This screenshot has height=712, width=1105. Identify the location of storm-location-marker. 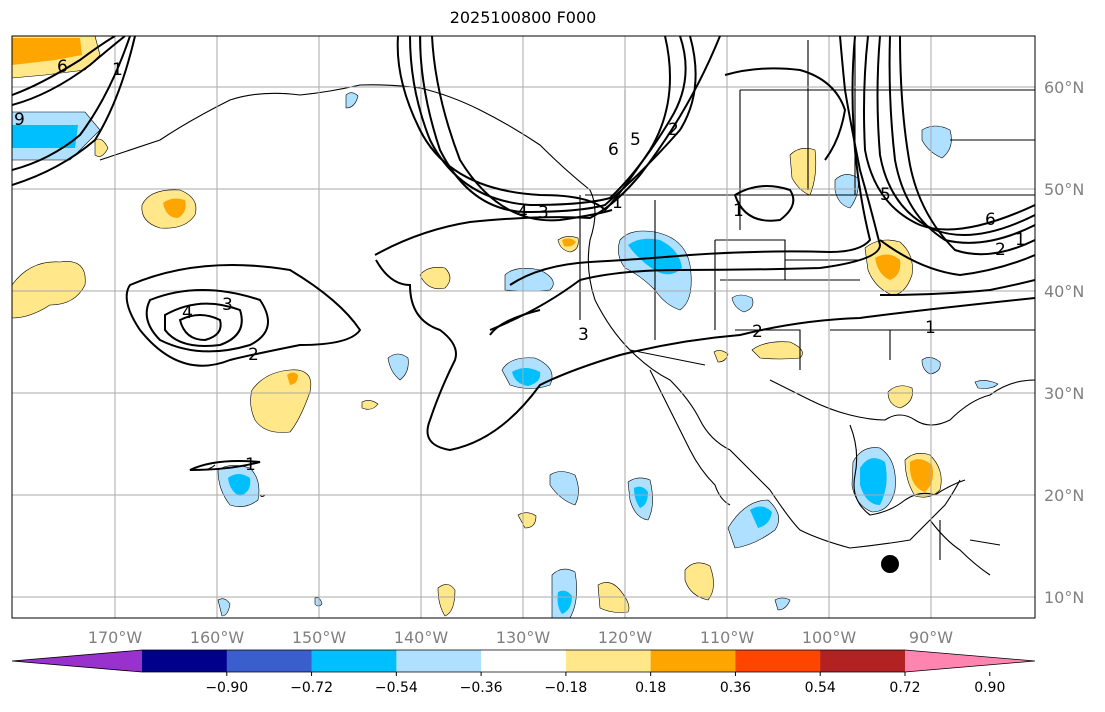
(890, 564).